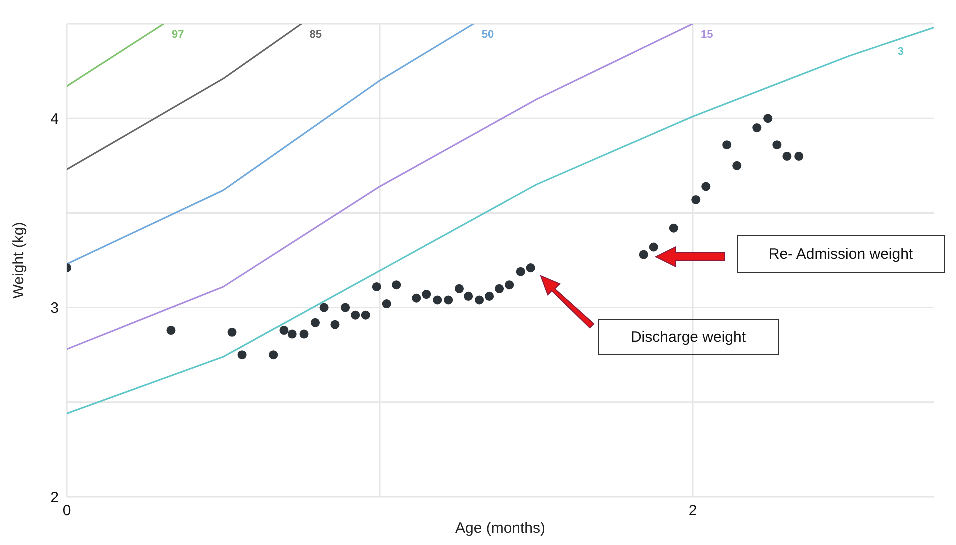 The height and width of the screenshot is (545, 956). Describe the element at coordinates (178, 35) in the screenshot. I see `series-label: 97` at that location.